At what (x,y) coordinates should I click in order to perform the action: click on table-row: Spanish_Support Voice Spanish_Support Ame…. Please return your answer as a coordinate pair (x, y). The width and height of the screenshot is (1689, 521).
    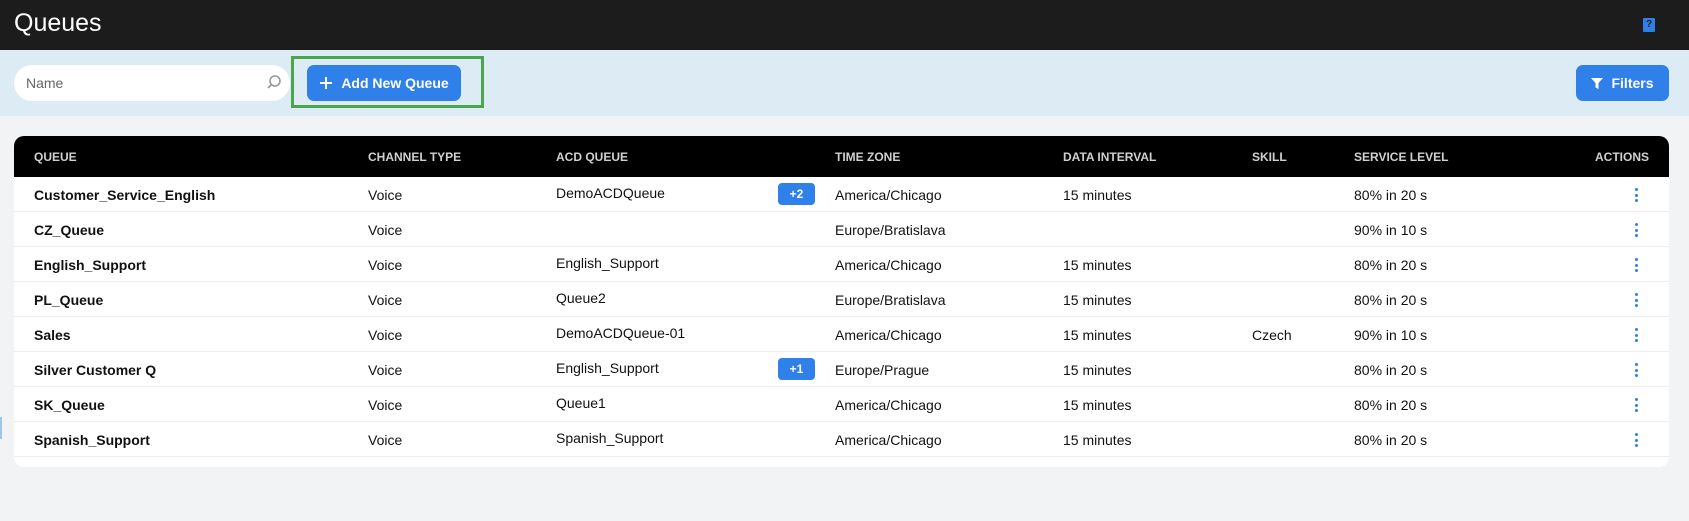
    Looking at the image, I should click on (841, 439).